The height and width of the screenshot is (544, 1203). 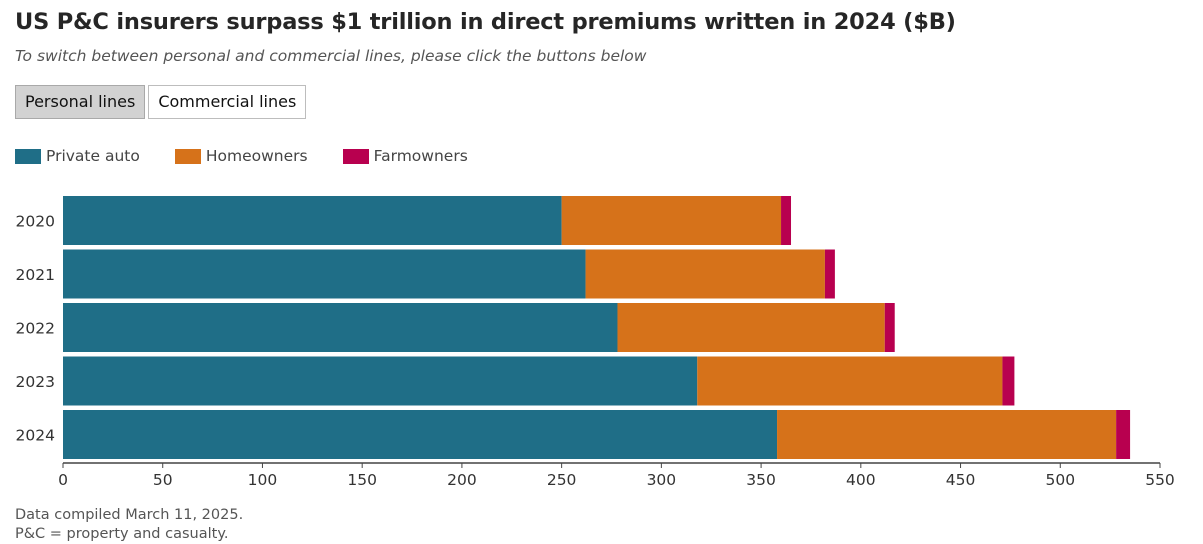 What do you see at coordinates (380, 381) in the screenshot?
I see `bar-private-auto-2023` at bounding box center [380, 381].